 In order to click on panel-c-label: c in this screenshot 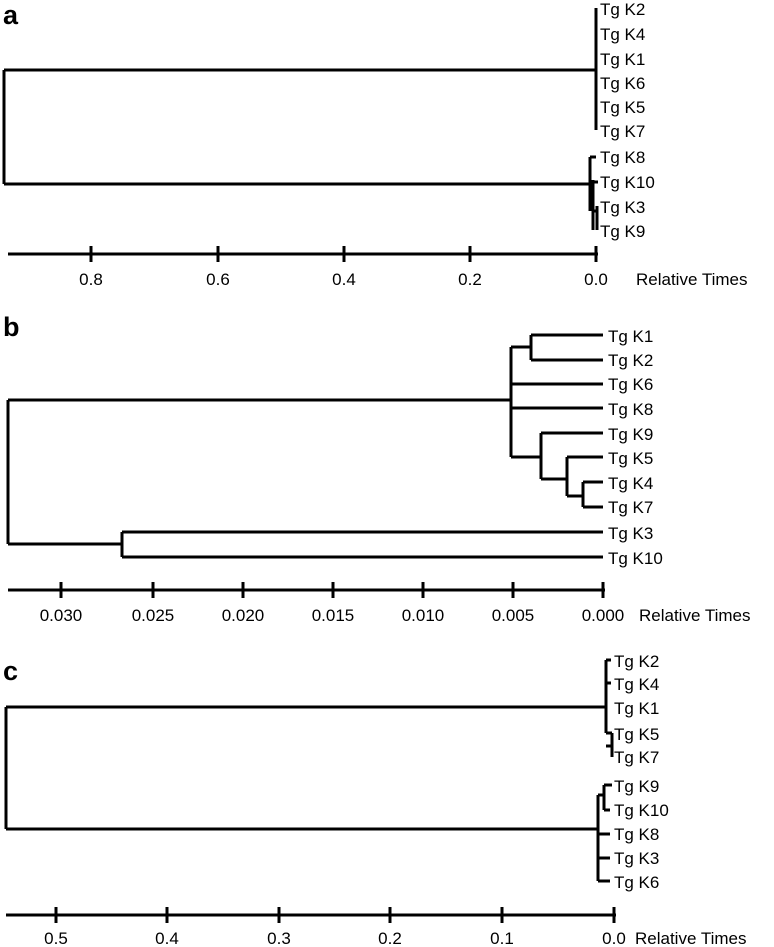, I will do `click(10, 671)`.